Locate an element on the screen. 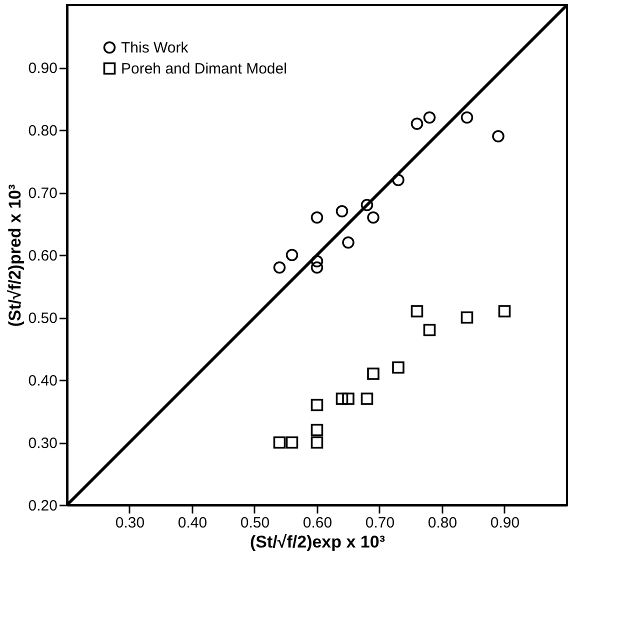 The height and width of the screenshot is (620, 640). x-tick-label: 0.30 is located at coordinates (130, 523).